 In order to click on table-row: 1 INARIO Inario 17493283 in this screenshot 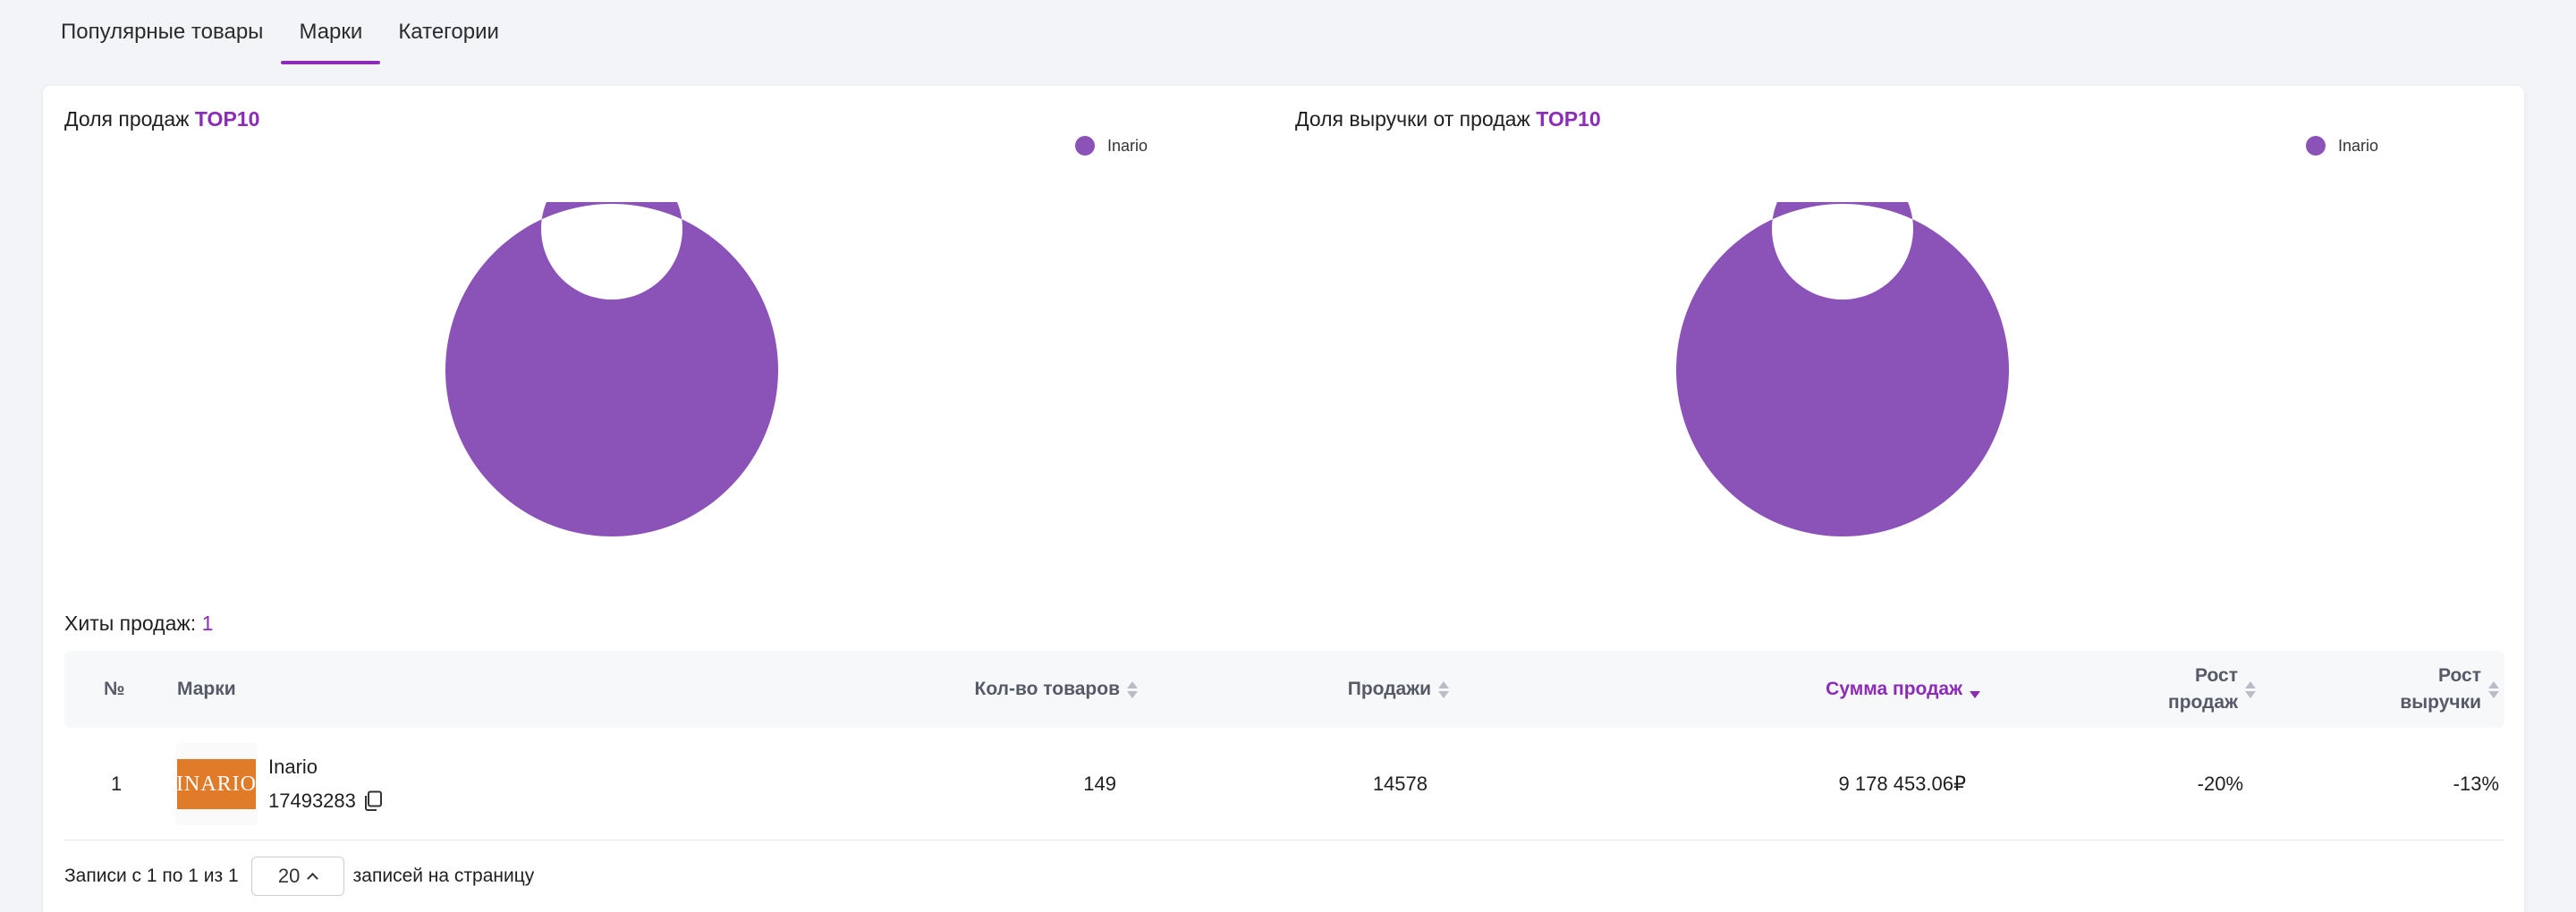, I will do `click(1284, 784)`.